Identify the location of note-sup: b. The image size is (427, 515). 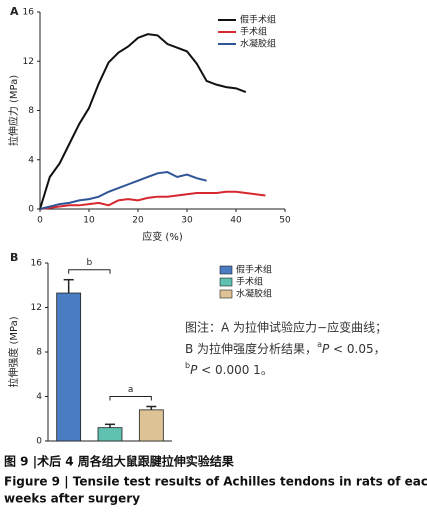
(187, 365).